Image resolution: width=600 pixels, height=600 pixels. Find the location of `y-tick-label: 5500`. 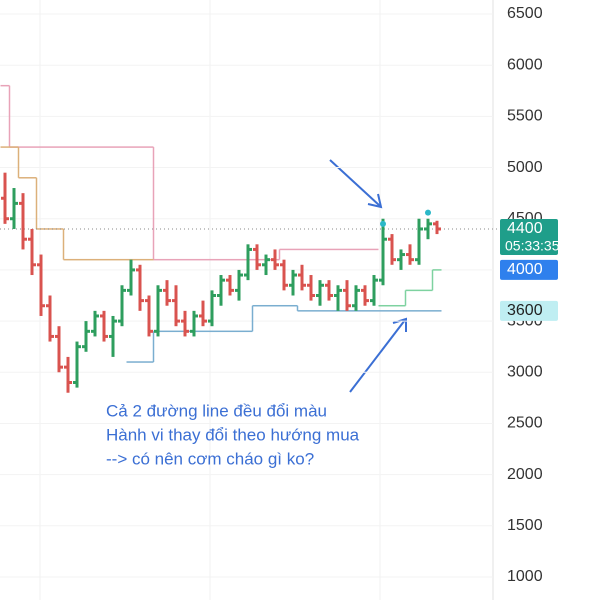

y-tick-label: 5500 is located at coordinates (525, 116).